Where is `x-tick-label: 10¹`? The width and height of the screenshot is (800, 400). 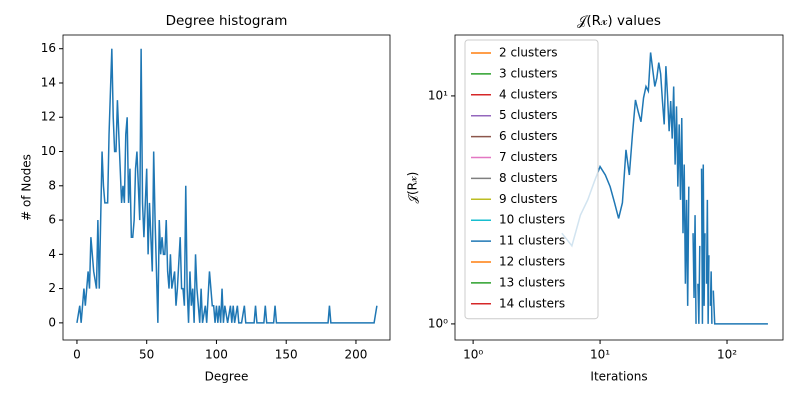
x-tick-label: 10¹ is located at coordinates (600, 355).